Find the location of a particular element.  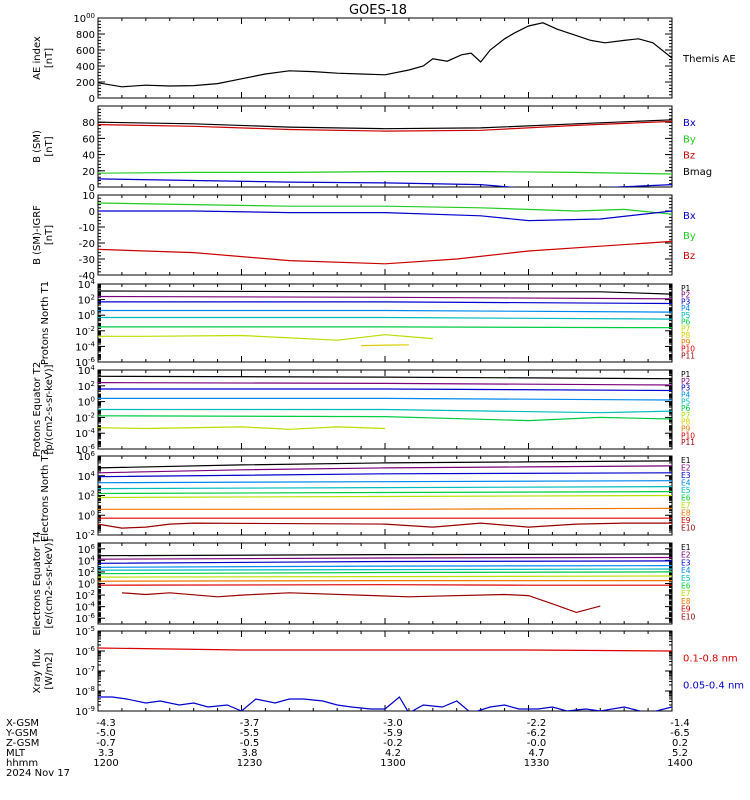

ephemeris-value: 5.2 is located at coordinates (680, 753).